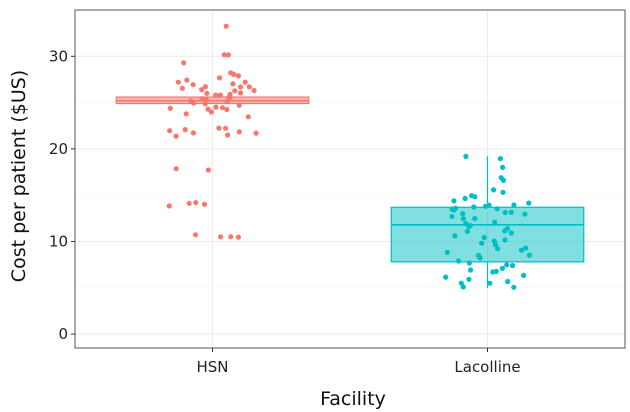  Describe the element at coordinates (58, 149) in the screenshot. I see `y-tick-label: 20` at that location.